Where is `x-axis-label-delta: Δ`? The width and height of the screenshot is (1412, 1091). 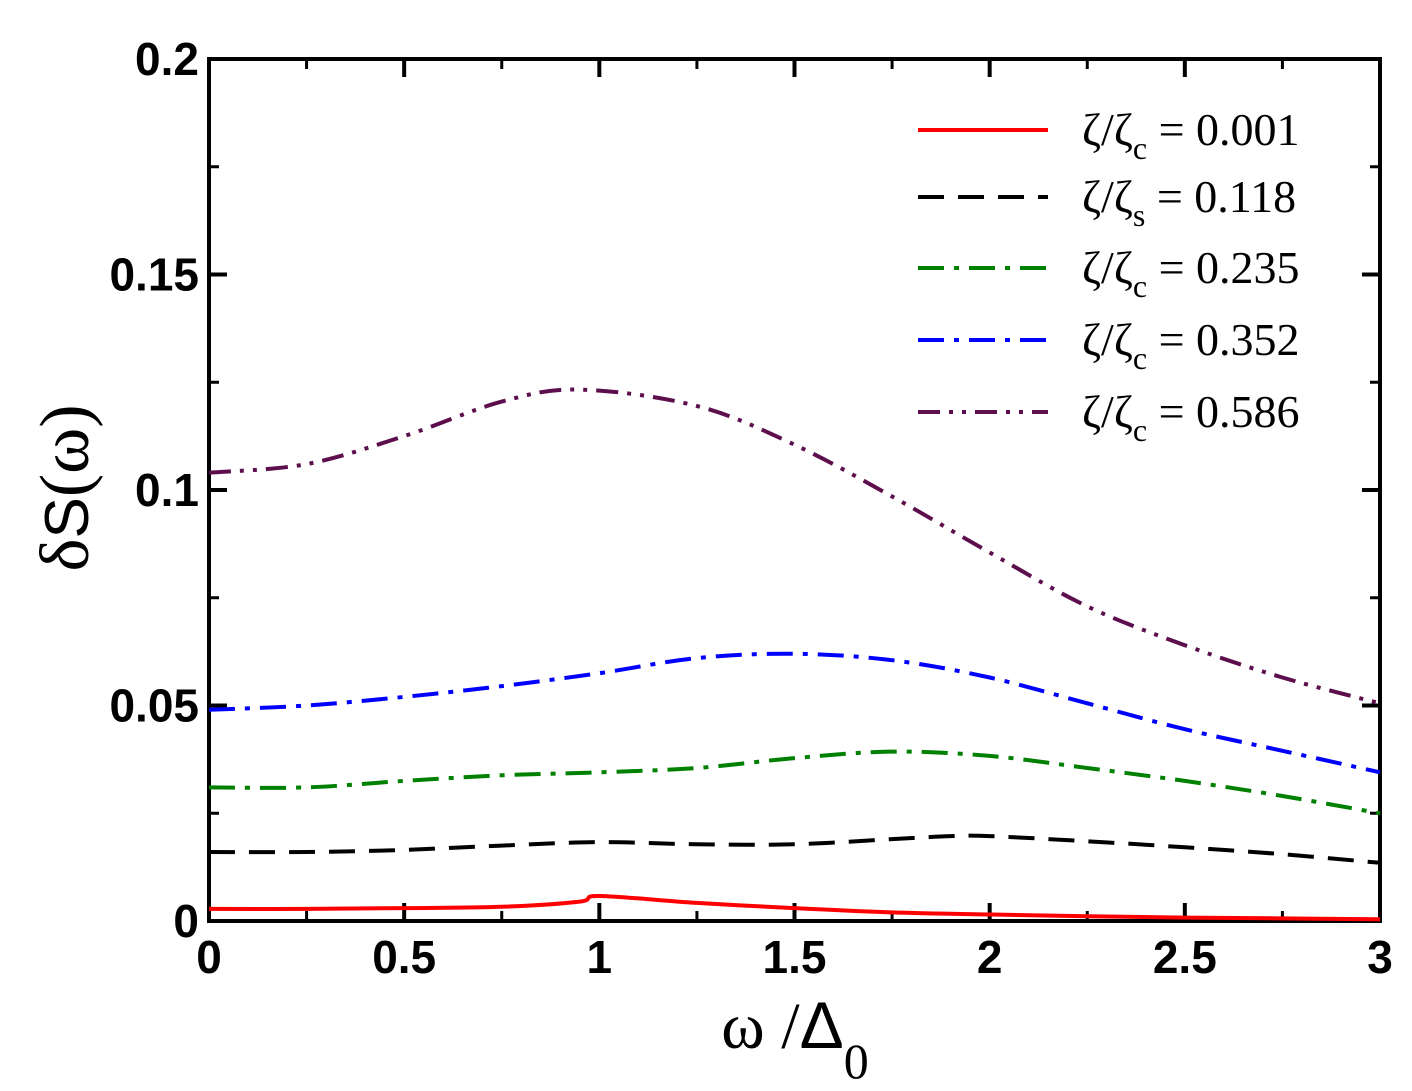 x-axis-label-delta: Δ is located at coordinates (822, 1025).